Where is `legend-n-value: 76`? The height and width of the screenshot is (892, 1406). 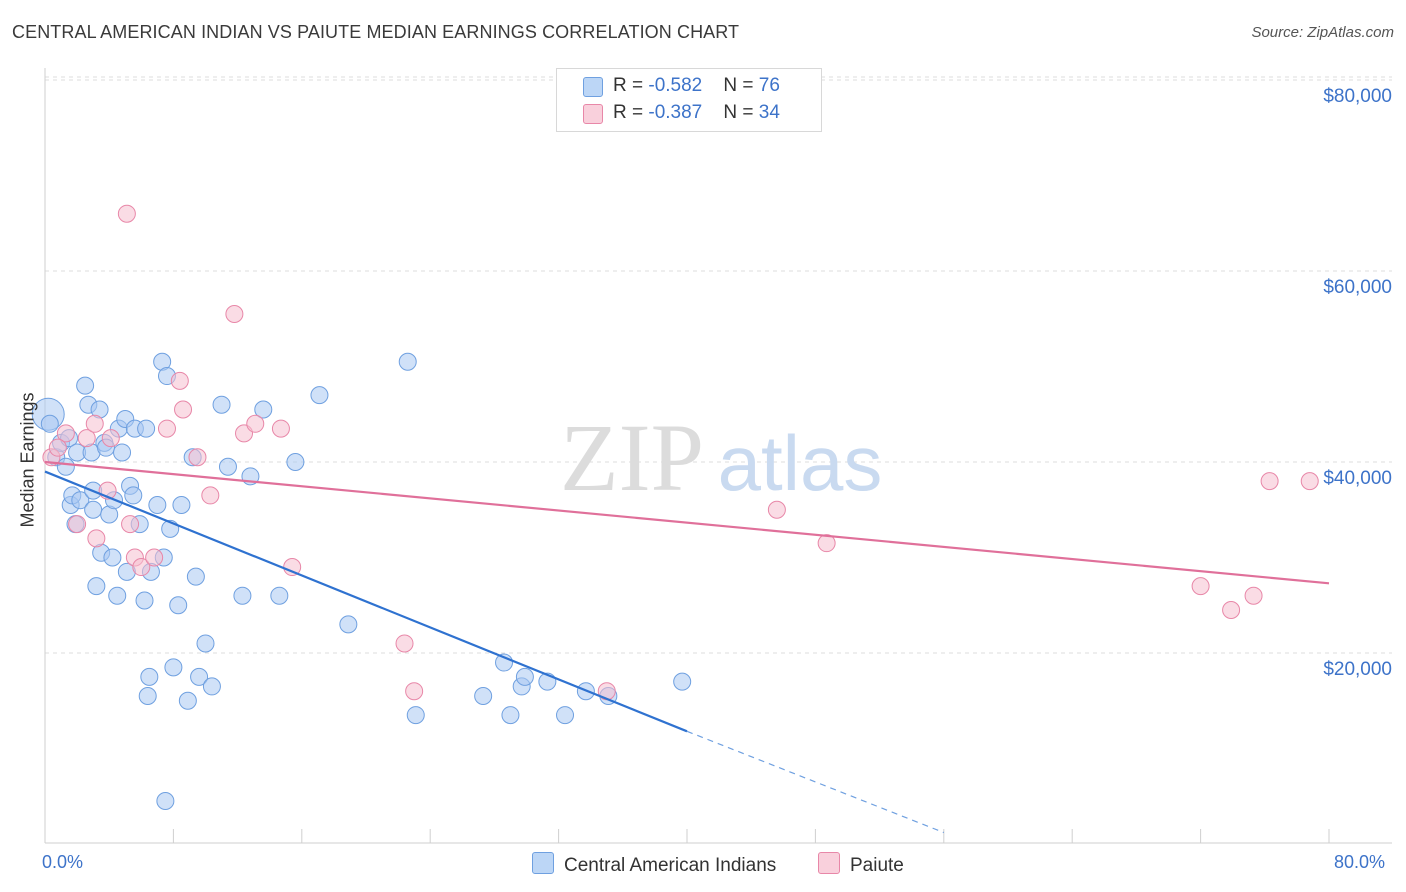 legend-n-value: 76 is located at coordinates (769, 85).